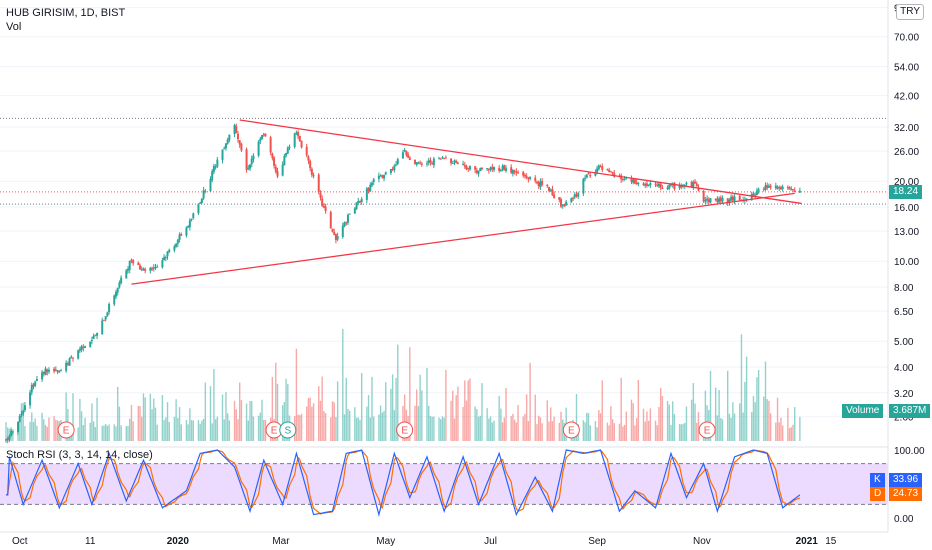 The image size is (932, 550). What do you see at coordinates (597, 541) in the screenshot?
I see `time-tick-label: Sep` at bounding box center [597, 541].